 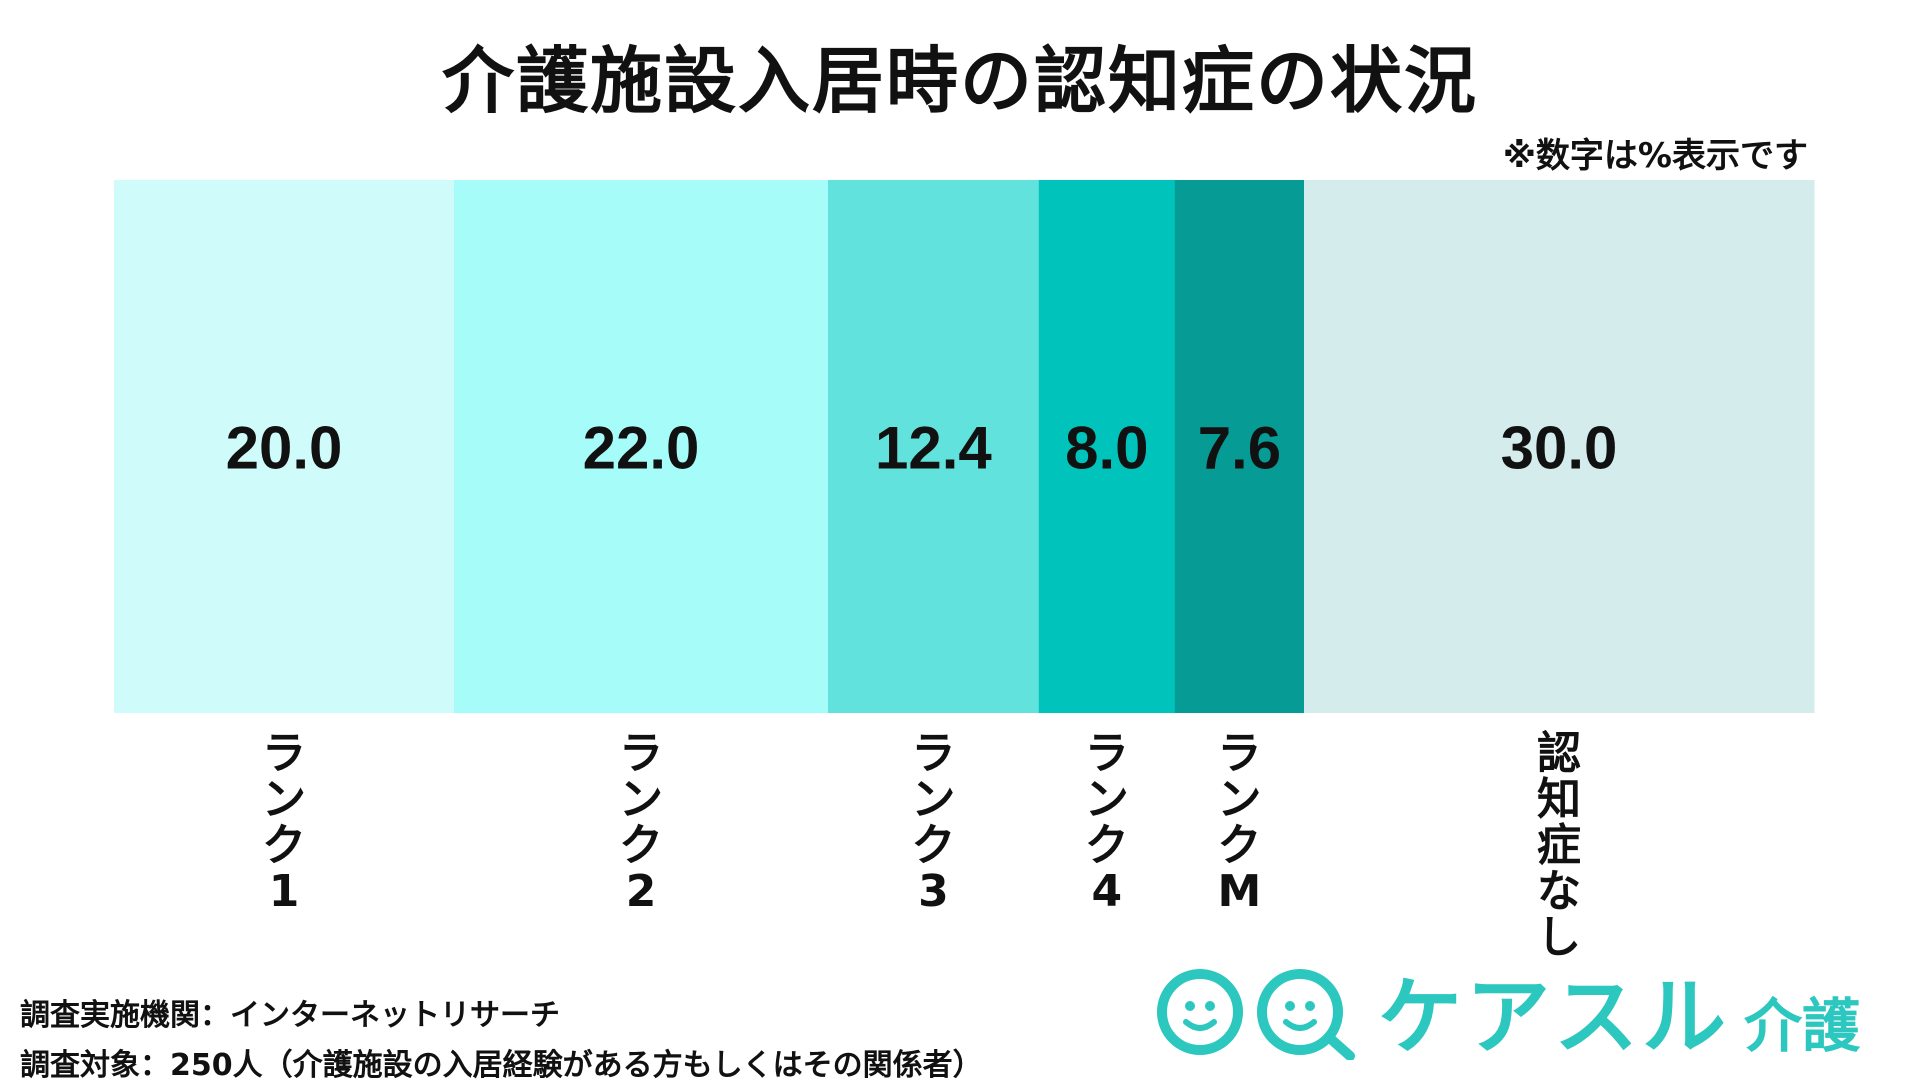 I want to click on value-label-4: 8.0, so click(x=1106, y=448).